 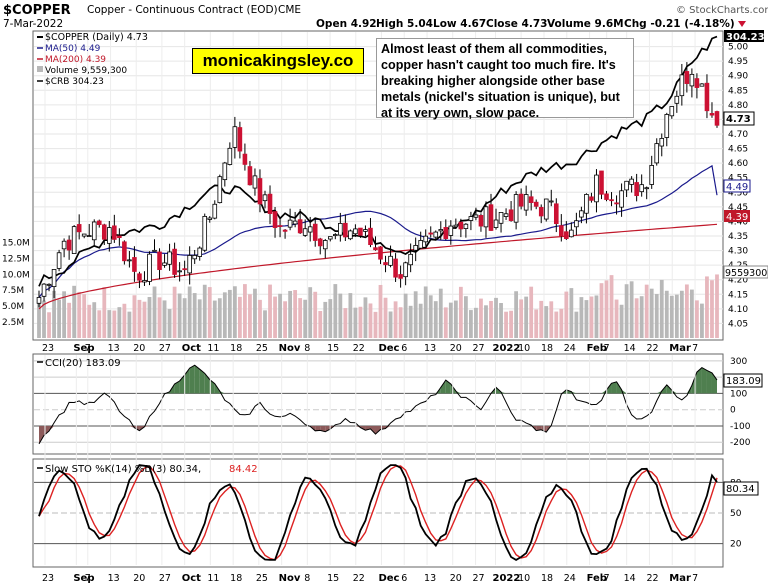 What do you see at coordinates (585, 24) in the screenshot?
I see `volume-value: Volume 9.6M` at bounding box center [585, 24].